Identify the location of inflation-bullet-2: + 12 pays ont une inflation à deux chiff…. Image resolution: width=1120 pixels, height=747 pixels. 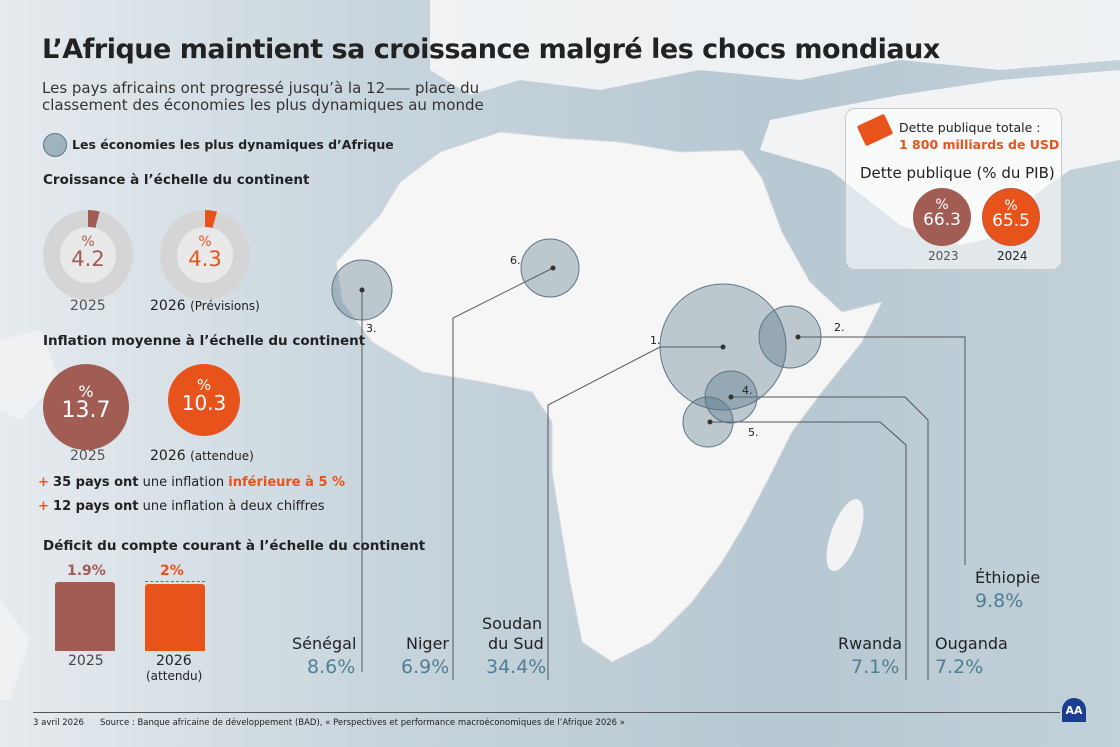
(181, 506).